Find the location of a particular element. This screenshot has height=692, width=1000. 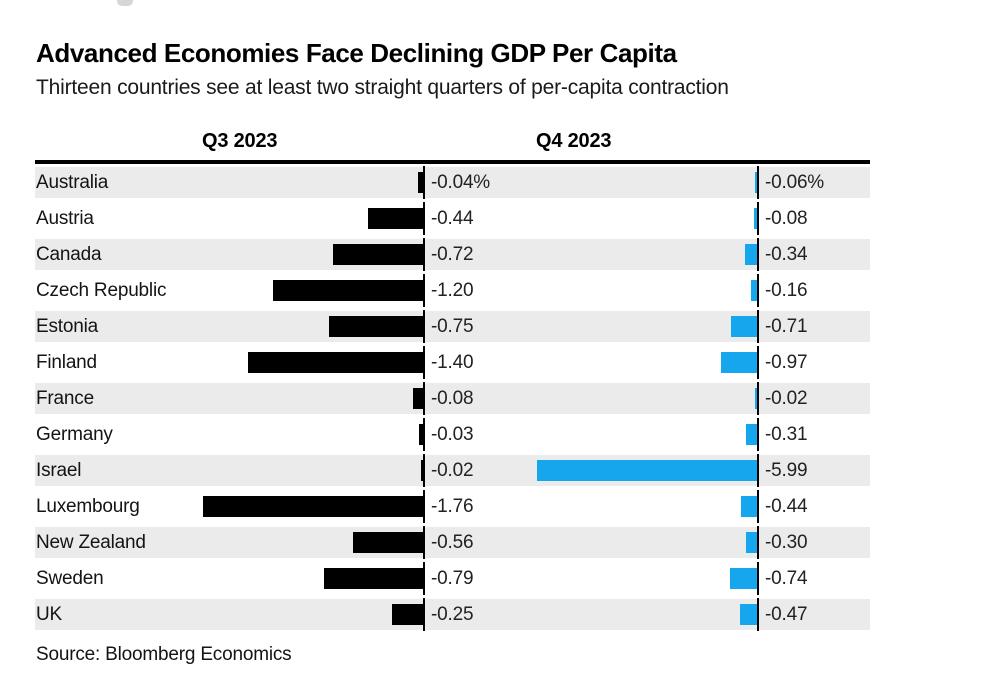

value-label-q4: -0.06% is located at coordinates (795, 182).